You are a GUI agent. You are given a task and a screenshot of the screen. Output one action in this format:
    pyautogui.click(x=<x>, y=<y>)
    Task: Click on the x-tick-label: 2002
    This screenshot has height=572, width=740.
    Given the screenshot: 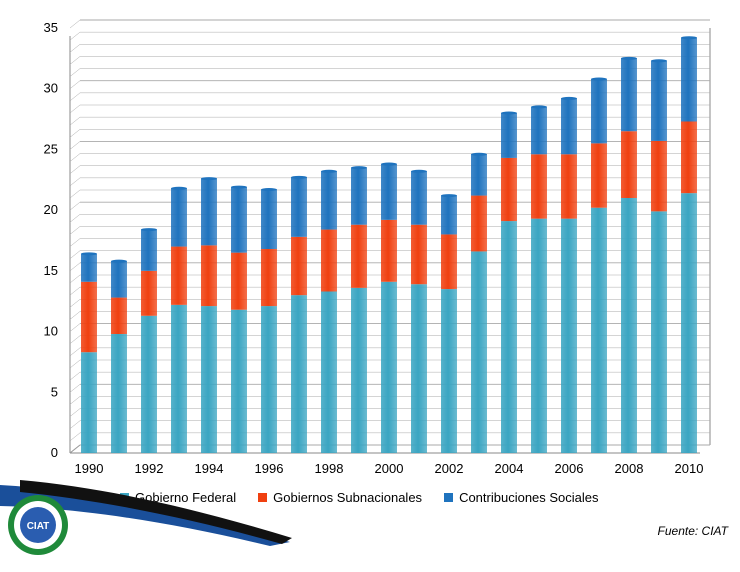 What is the action you would take?
    pyautogui.click(x=449, y=468)
    